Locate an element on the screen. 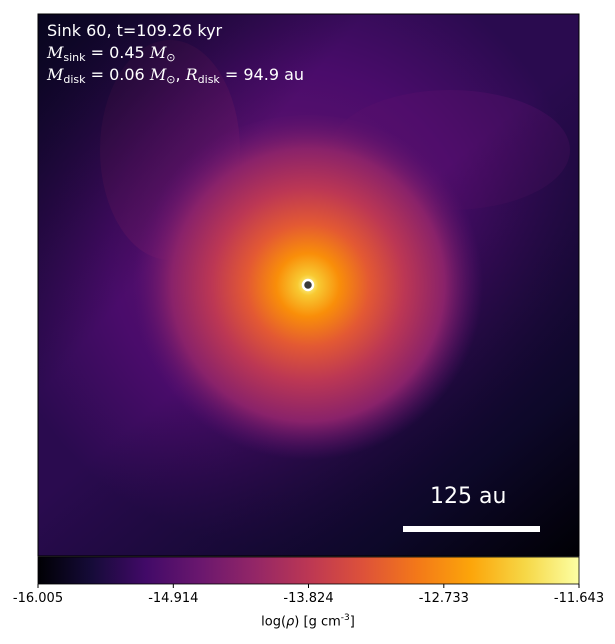 This screenshot has width=615, height=644. colorbar-tick-label: -13.824 is located at coordinates (308, 598).